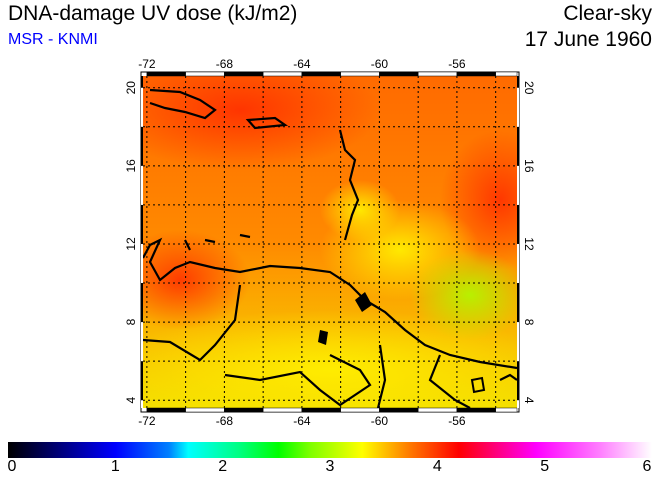 Image resolution: width=660 pixels, height=480 pixels. Describe the element at coordinates (380, 64) in the screenshot. I see `lon-label-top: -60` at that location.